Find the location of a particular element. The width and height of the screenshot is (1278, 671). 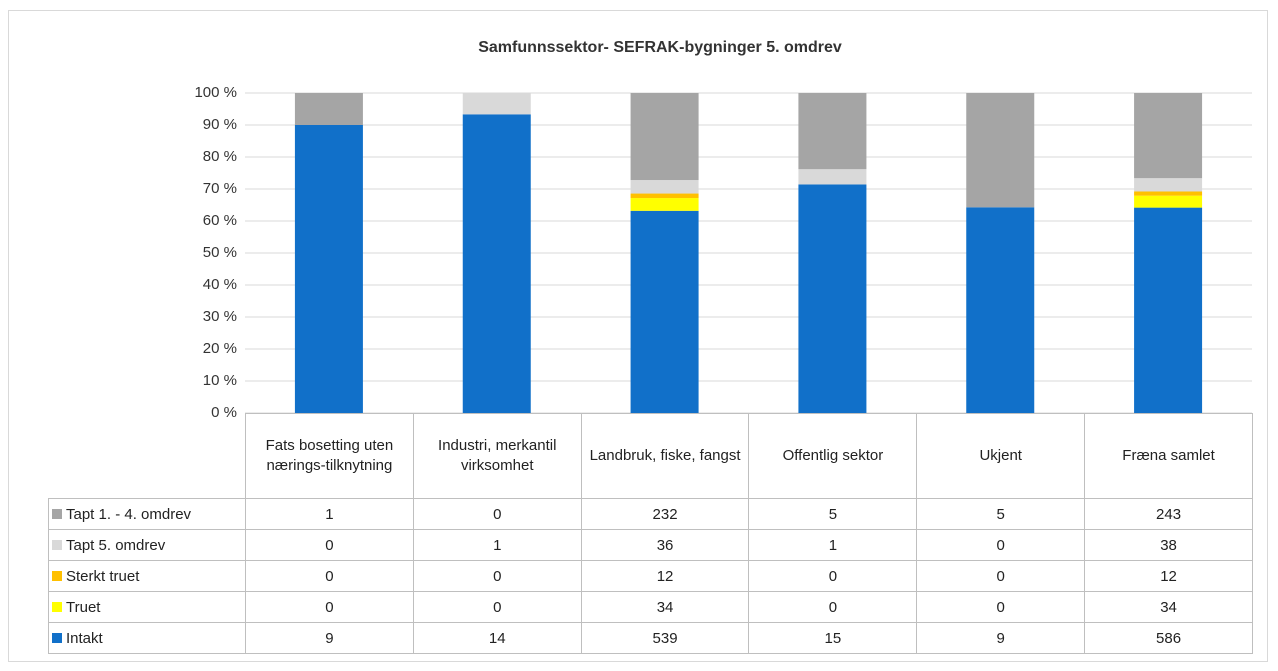

table-value: 539 is located at coordinates (665, 638).